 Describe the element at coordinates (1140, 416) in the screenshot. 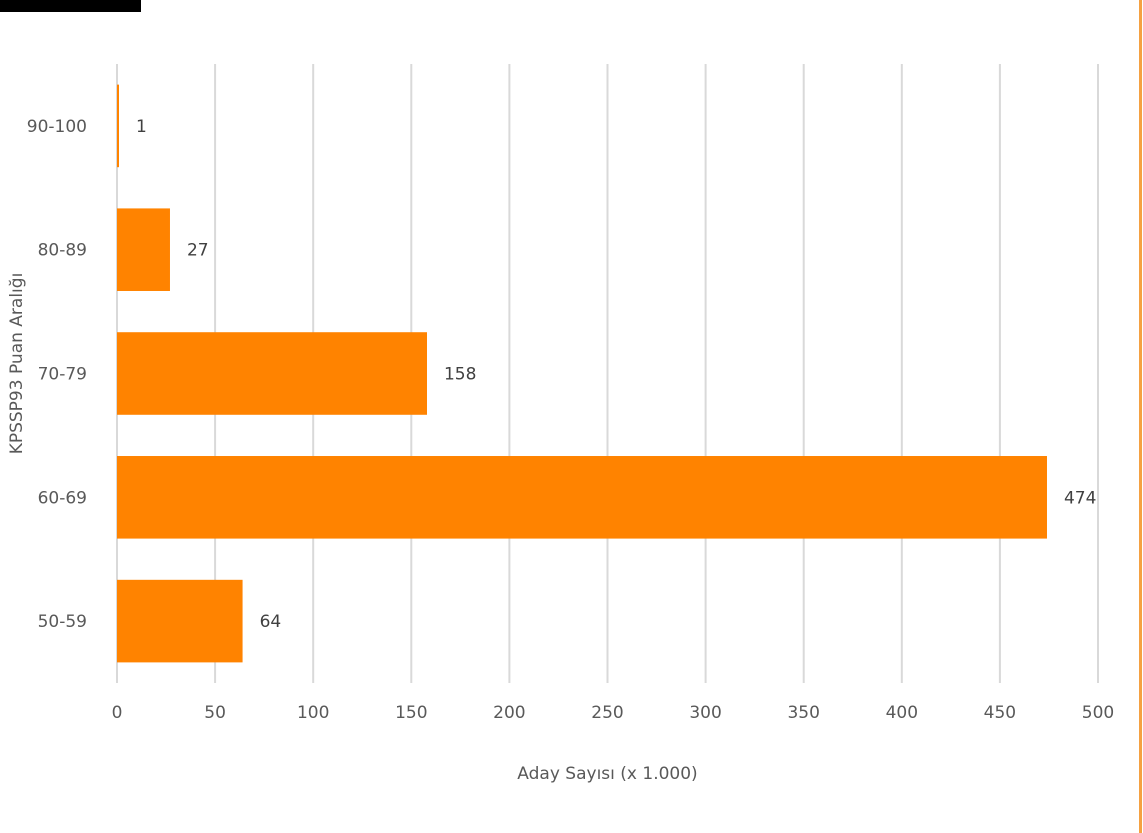

I see `right-edge-accent-line` at that location.